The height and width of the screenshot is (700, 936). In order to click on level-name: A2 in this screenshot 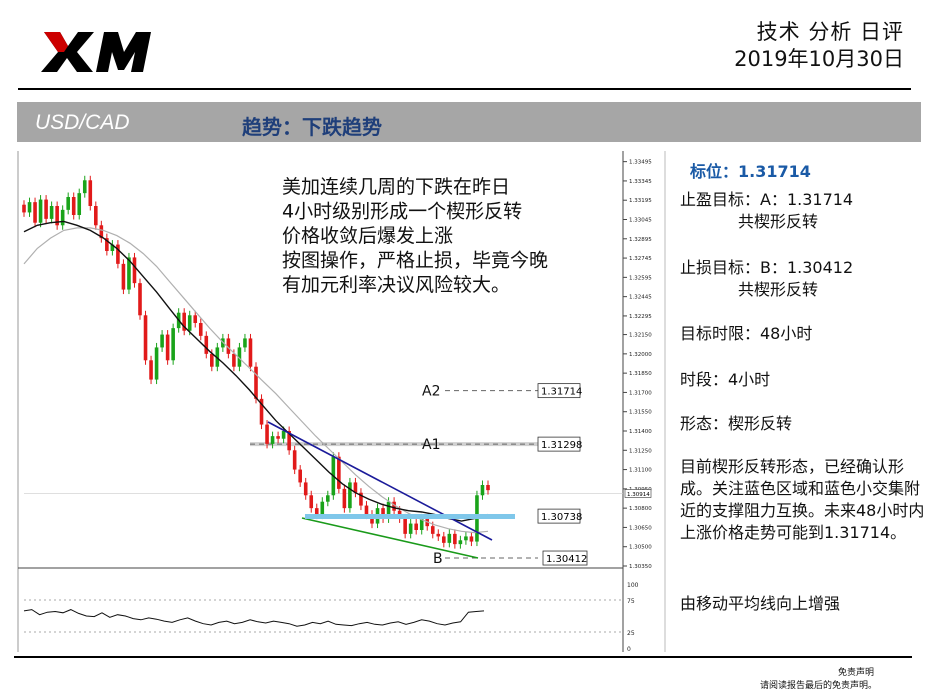, I will do `click(431, 392)`.